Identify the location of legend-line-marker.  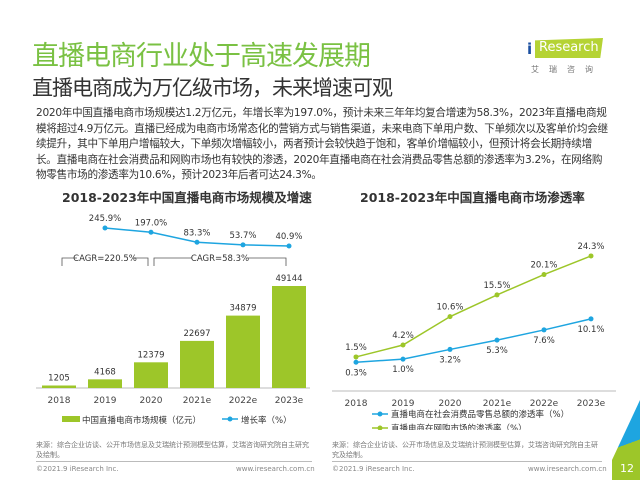
(230, 419).